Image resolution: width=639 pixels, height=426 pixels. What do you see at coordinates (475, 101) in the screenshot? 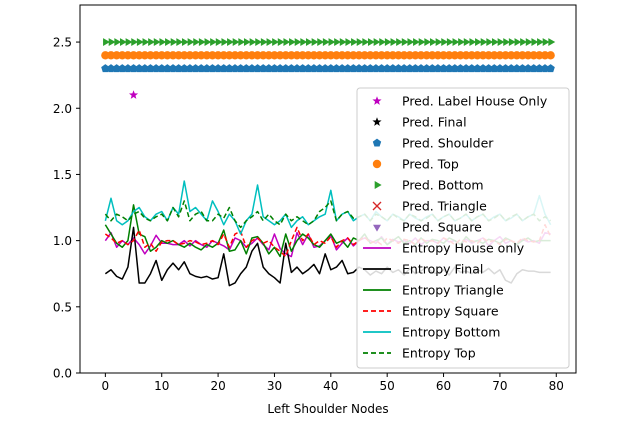
I see `legend-label: Pred. Label House Only` at bounding box center [475, 101].